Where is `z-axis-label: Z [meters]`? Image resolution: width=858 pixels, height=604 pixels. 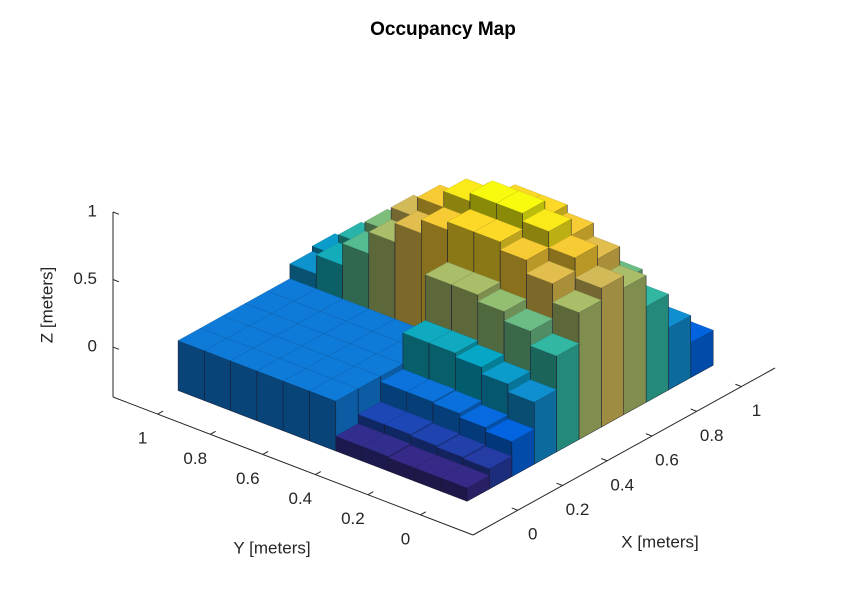
z-axis-label: Z [meters] is located at coordinates (46, 305).